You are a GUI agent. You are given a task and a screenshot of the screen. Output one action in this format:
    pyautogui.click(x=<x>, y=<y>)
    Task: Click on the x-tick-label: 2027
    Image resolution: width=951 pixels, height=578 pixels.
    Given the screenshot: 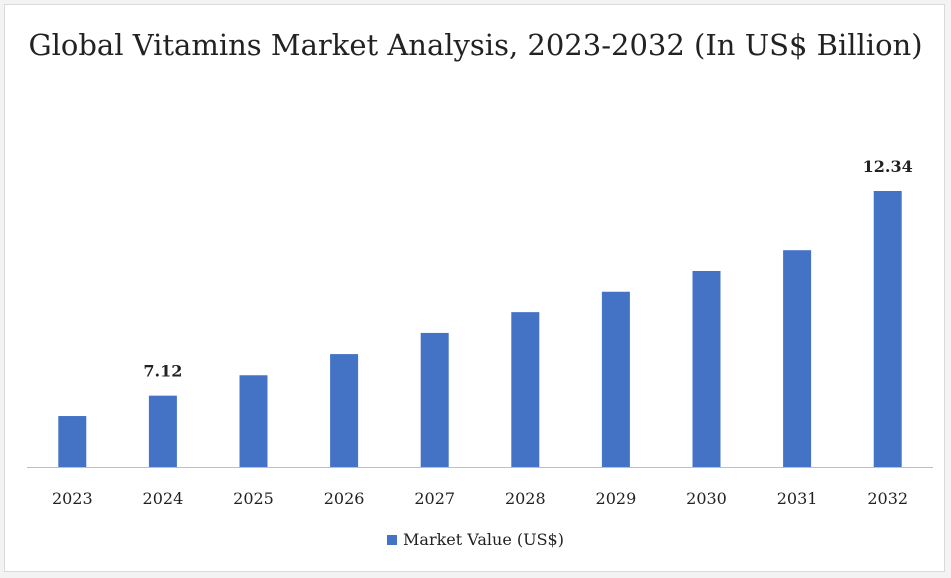 What is the action you would take?
    pyautogui.click(x=434, y=498)
    